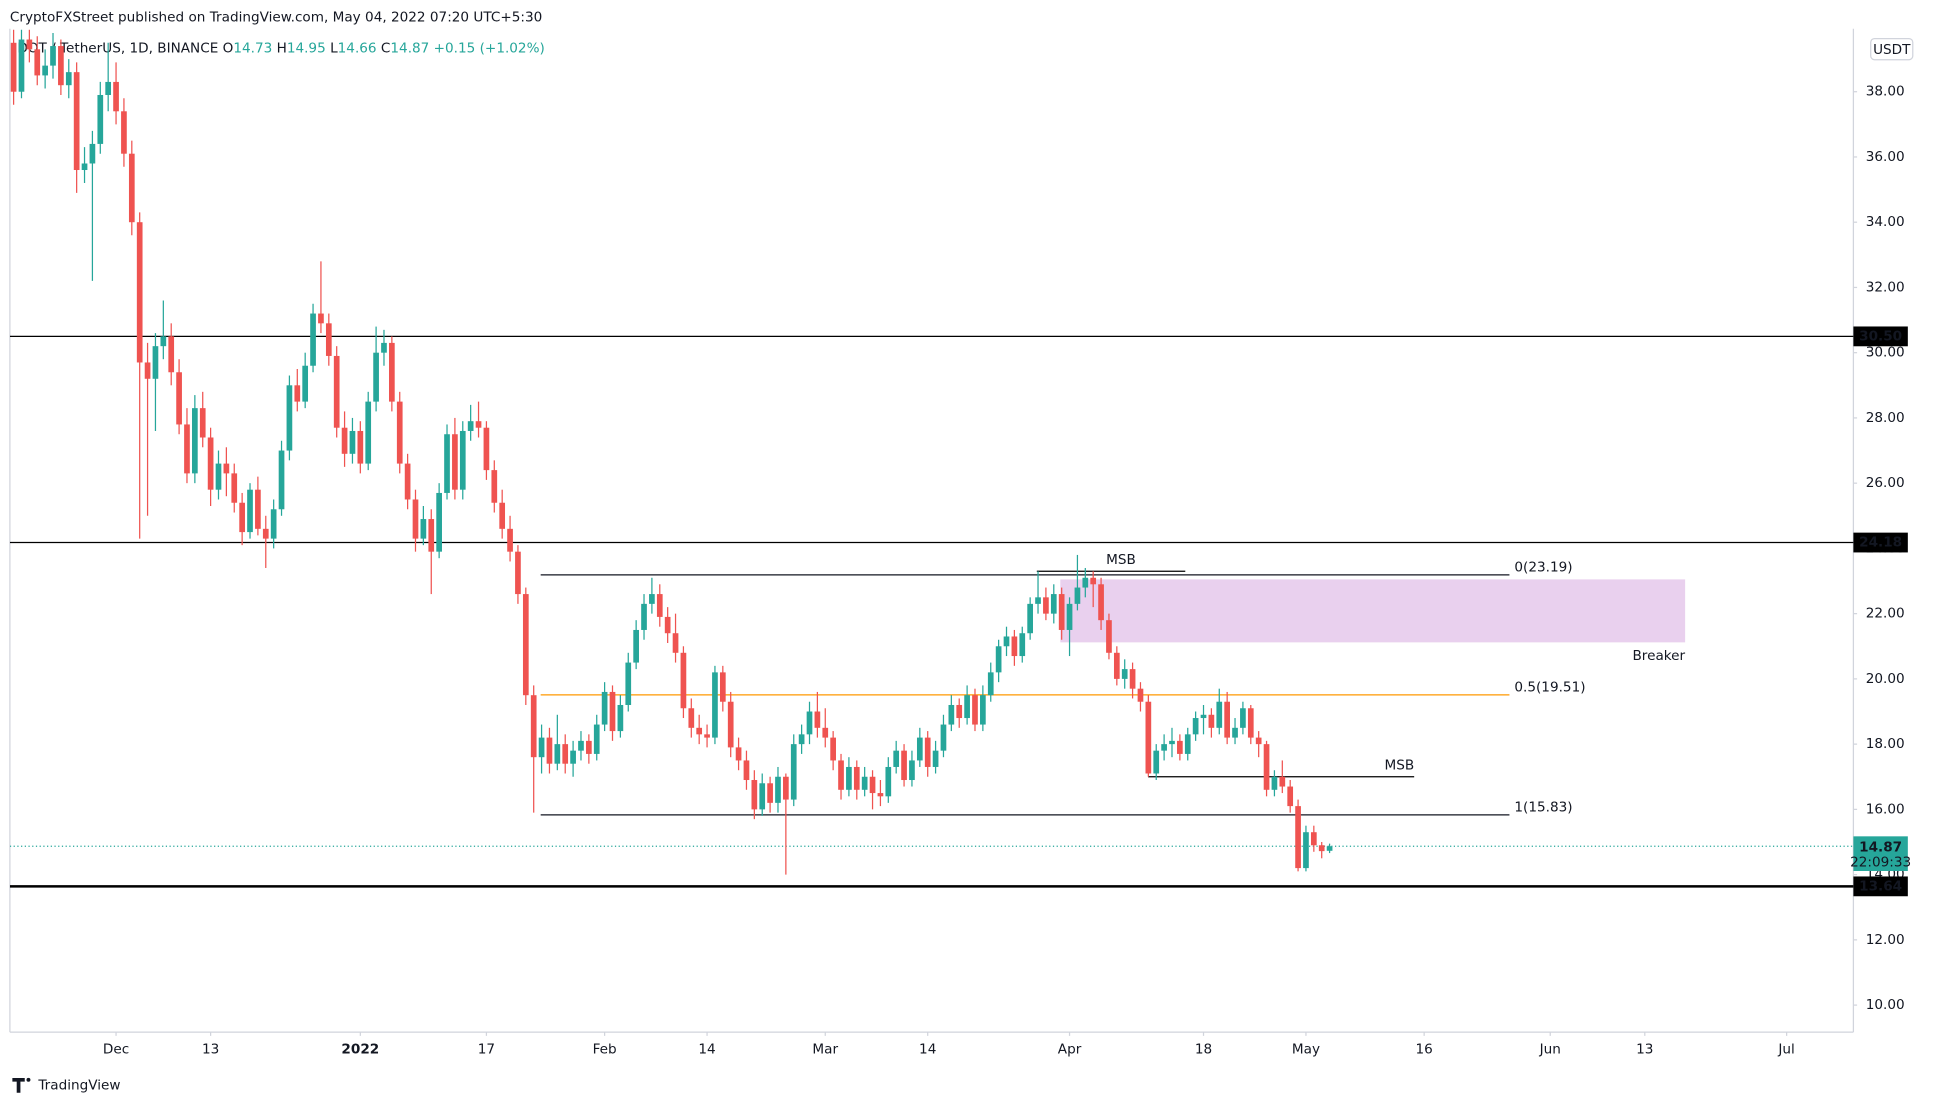 The height and width of the screenshot is (1103, 1940). I want to click on y-tick-label: 32.00, so click(1885, 287).